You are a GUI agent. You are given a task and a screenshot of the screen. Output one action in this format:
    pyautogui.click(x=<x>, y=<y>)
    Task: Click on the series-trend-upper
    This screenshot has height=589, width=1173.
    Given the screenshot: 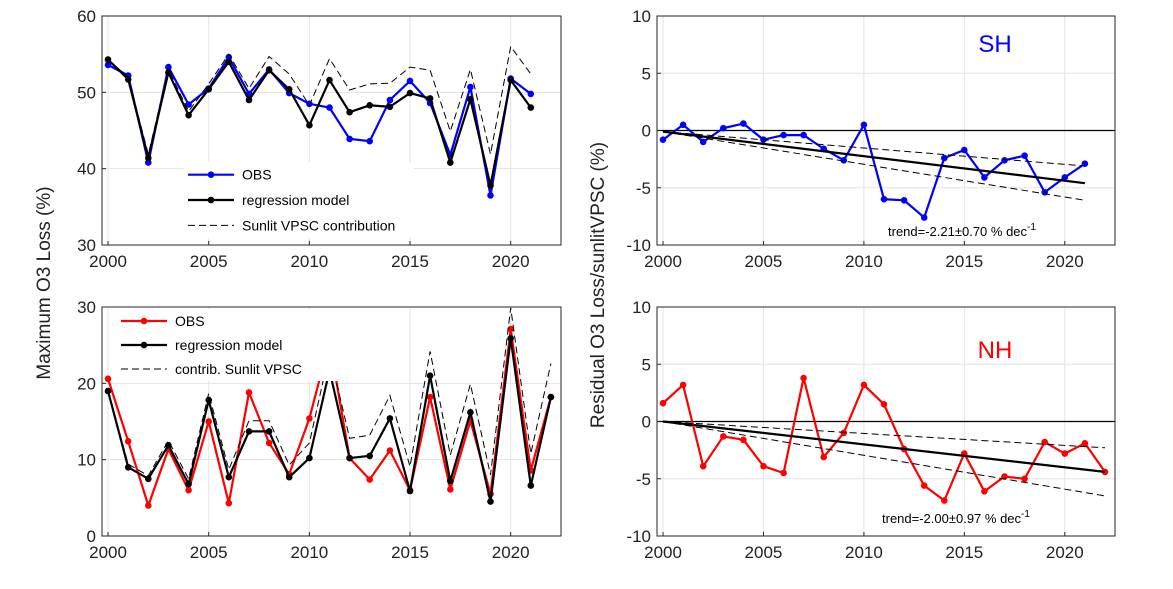 What is the action you would take?
    pyautogui.click(x=873, y=149)
    